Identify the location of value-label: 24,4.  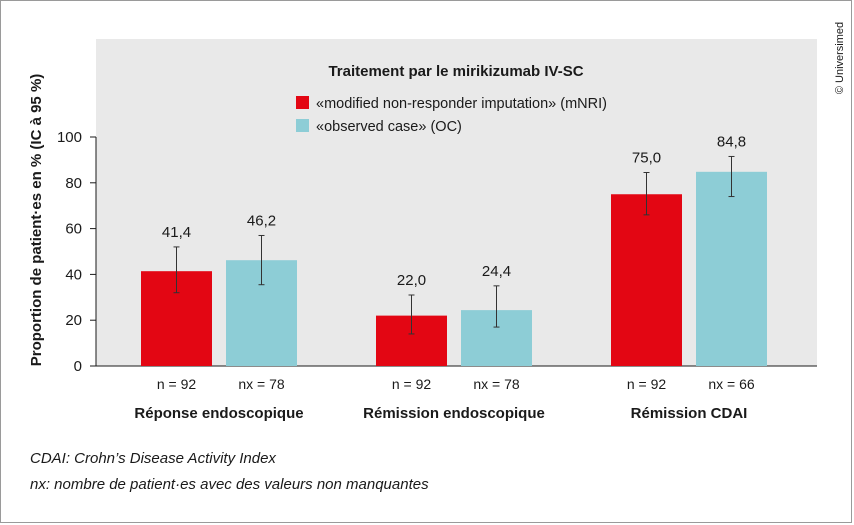
(496, 271).